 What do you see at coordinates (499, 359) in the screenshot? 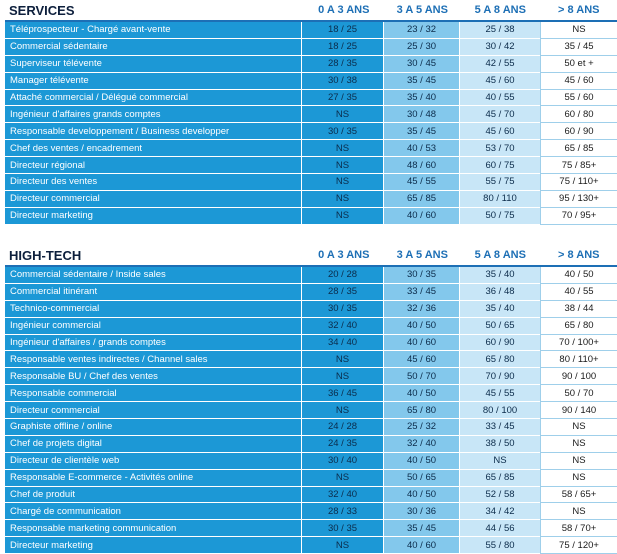
I see `salary-5-8-cell: 65 / 80` at bounding box center [499, 359].